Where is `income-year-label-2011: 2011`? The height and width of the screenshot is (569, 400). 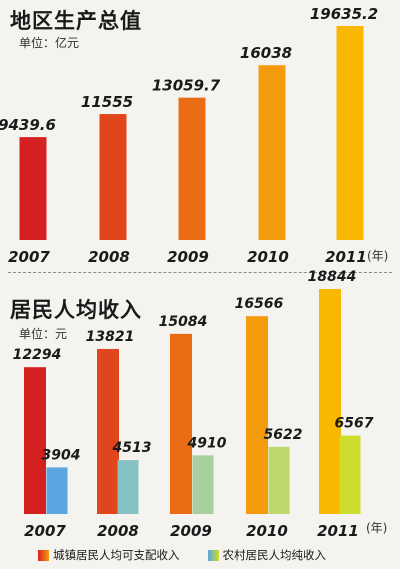
income-year-label-2011: 2011 is located at coordinates (338, 531).